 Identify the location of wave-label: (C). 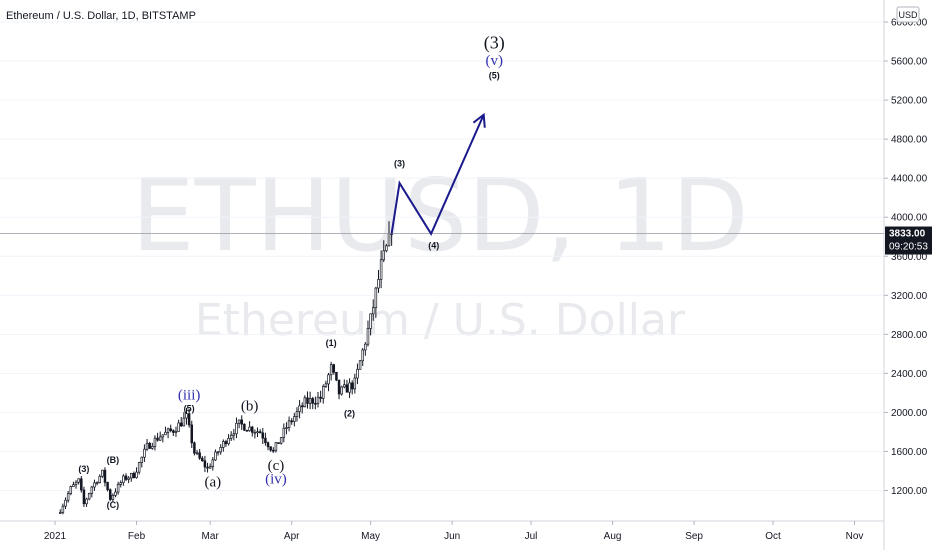
(113, 505).